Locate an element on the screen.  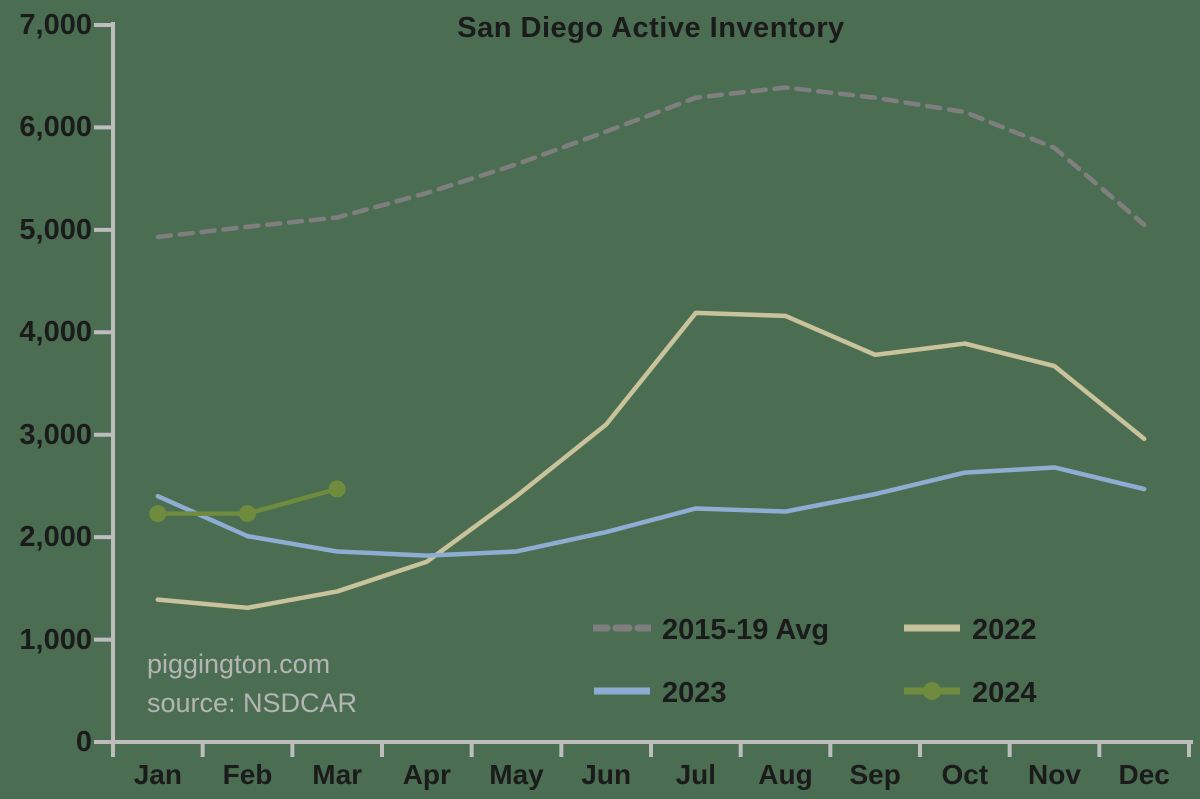
legend-swatch-marker-line-icon is located at coordinates (932, 693).